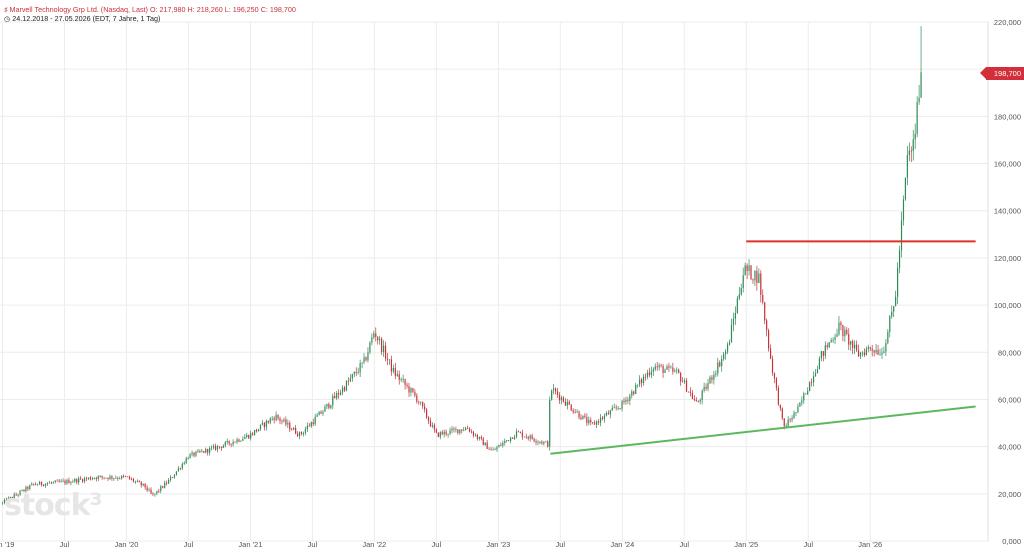 This screenshot has height=554, width=1024. Describe the element at coordinates (1007, 258) in the screenshot. I see `y-tick-label: 120,000` at that location.